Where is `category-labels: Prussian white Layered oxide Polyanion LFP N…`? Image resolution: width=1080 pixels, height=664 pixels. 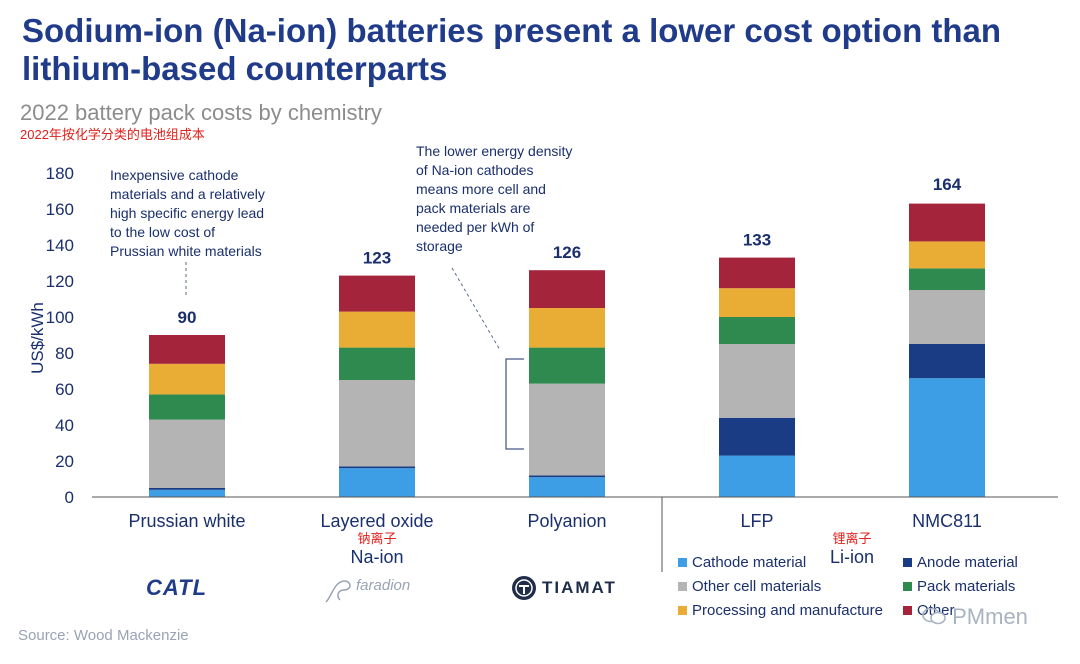
category-labels: Prussian white Layered oxide Polyanion LFP N… is located at coordinates (554, 521).